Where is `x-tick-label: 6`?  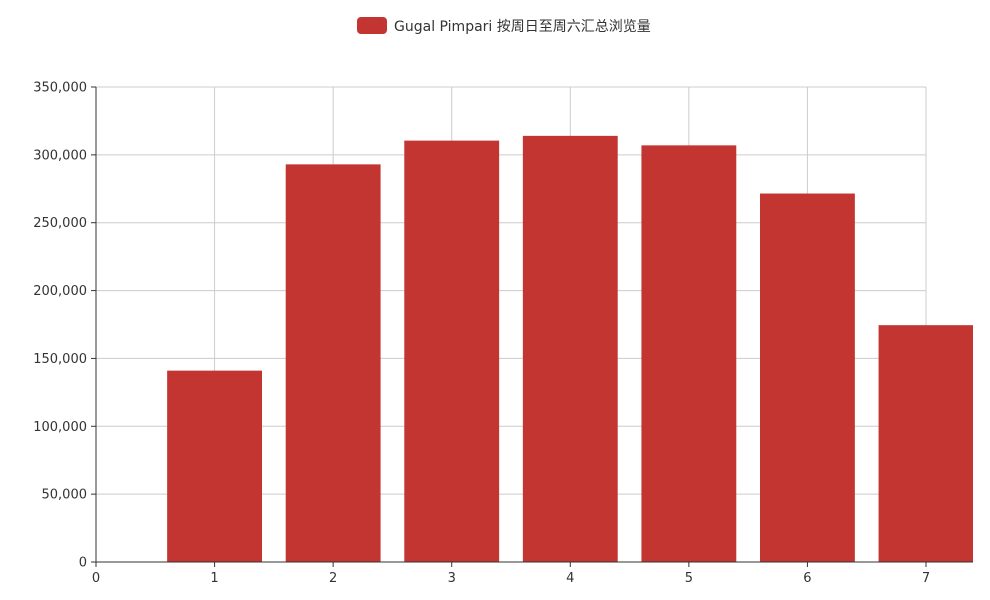 x-tick-label: 6 is located at coordinates (807, 578).